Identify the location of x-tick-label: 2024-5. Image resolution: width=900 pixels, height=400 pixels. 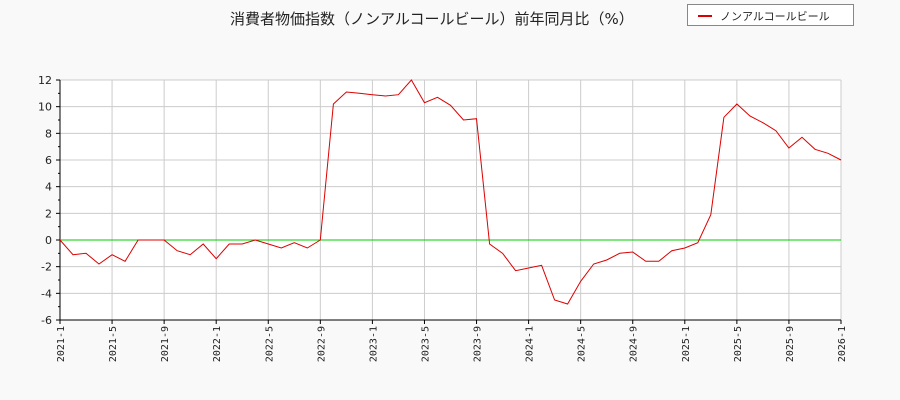
(582, 344).